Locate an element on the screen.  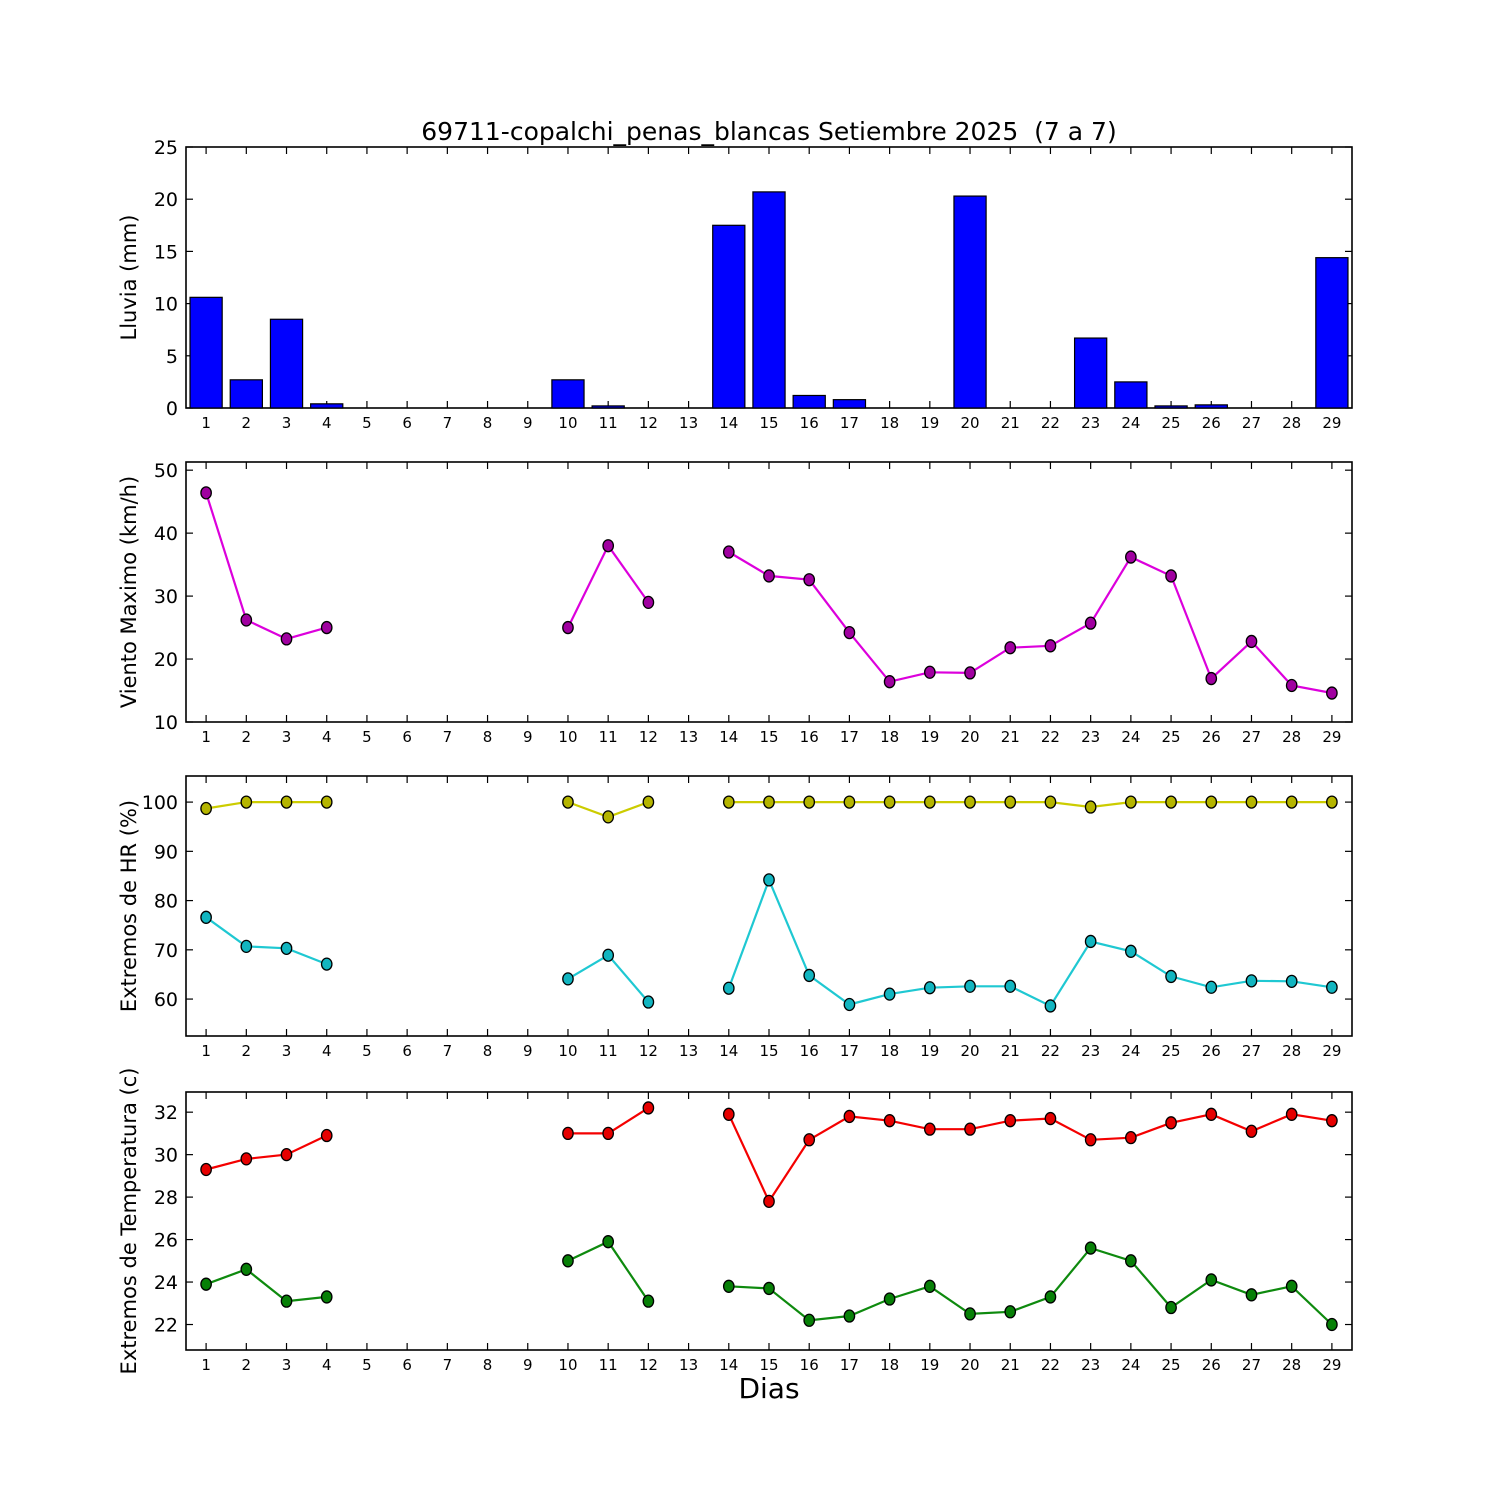
x-tick-label: 27 is located at coordinates (1251, 1051).